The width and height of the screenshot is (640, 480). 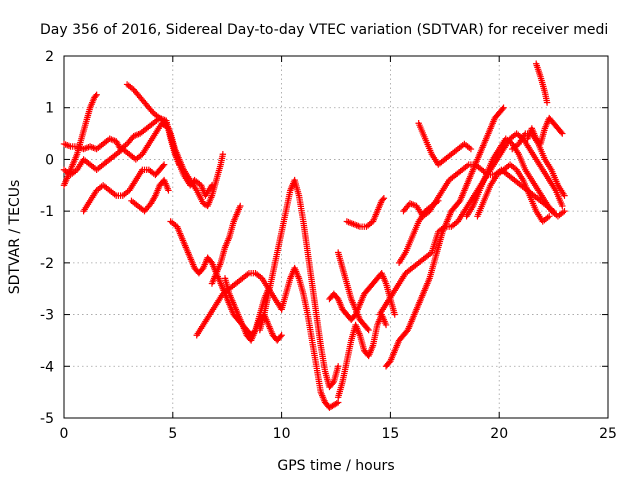 What do you see at coordinates (390, 434) in the screenshot?
I see `x-tick-label: 15` at bounding box center [390, 434].